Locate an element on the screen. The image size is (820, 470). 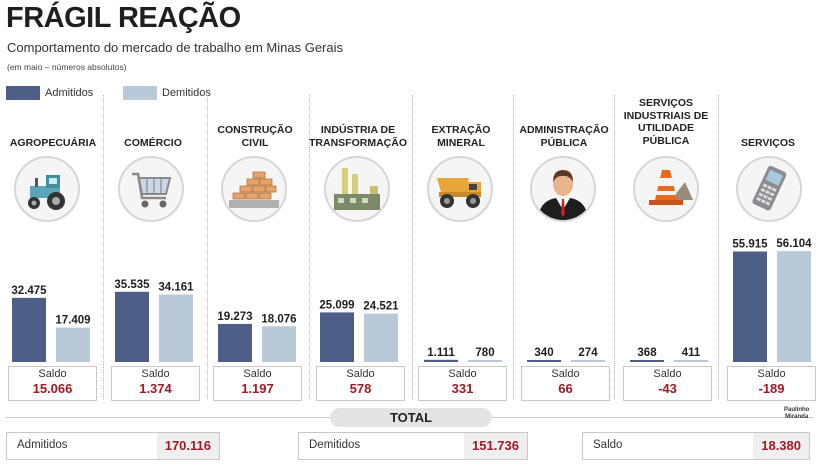
credit-line: Paulinho is located at coordinates (797, 410).